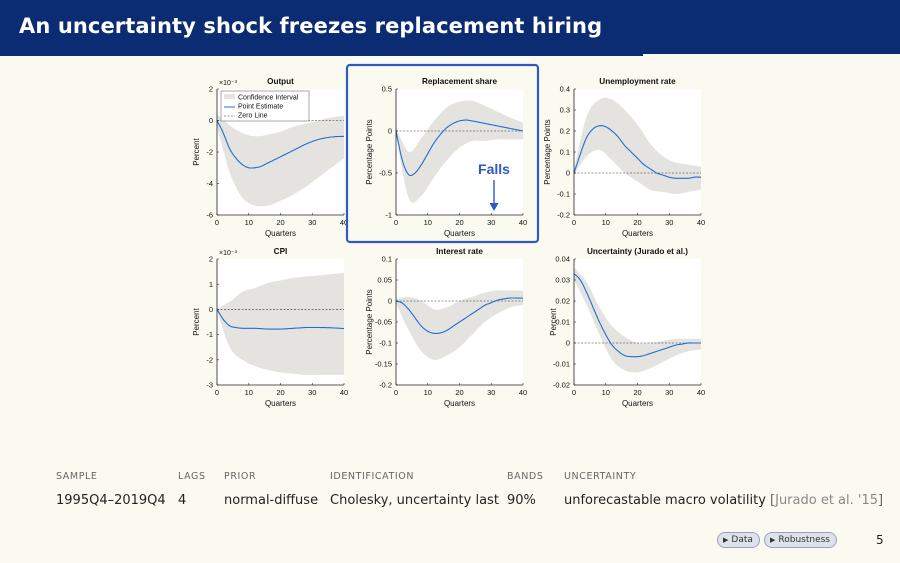 The image size is (900, 563). What do you see at coordinates (111, 500) in the screenshot?
I see `table-value-sample: 1995Q4–2019Q4` at bounding box center [111, 500].